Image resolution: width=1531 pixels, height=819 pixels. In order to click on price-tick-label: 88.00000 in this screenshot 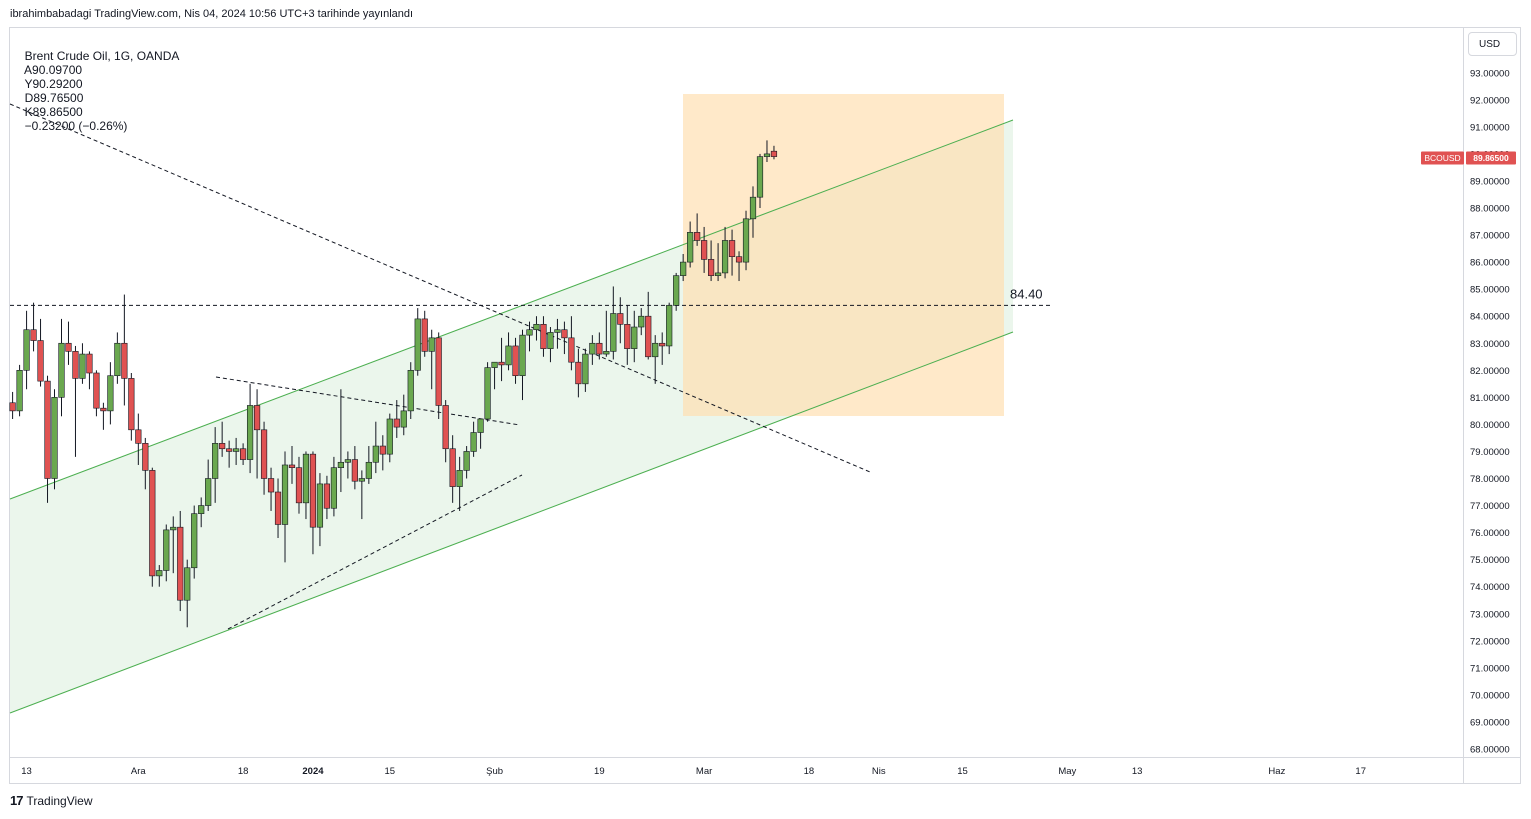, I will do `click(1490, 209)`.